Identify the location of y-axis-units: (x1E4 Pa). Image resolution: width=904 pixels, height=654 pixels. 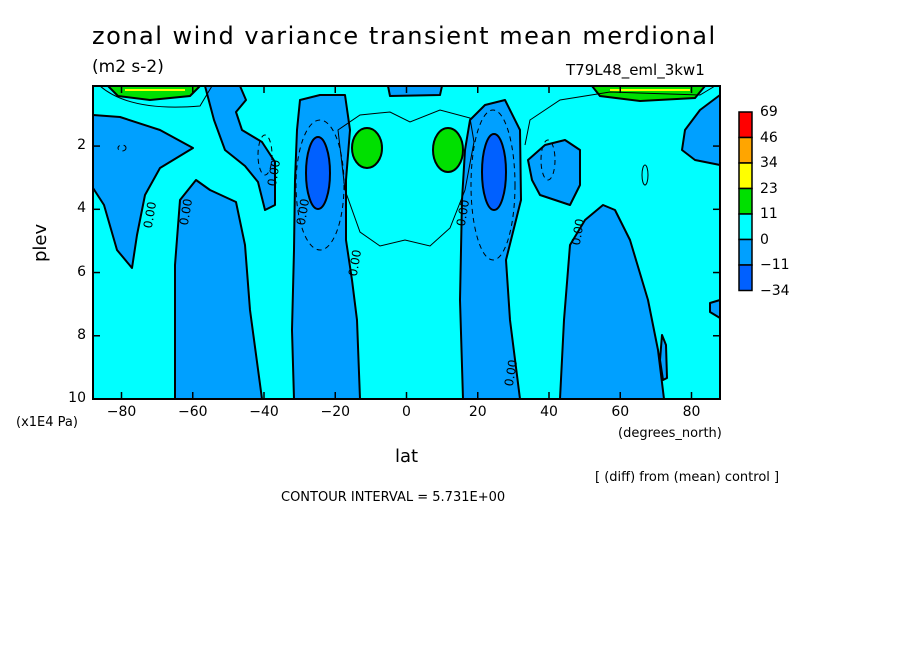
(47, 422).